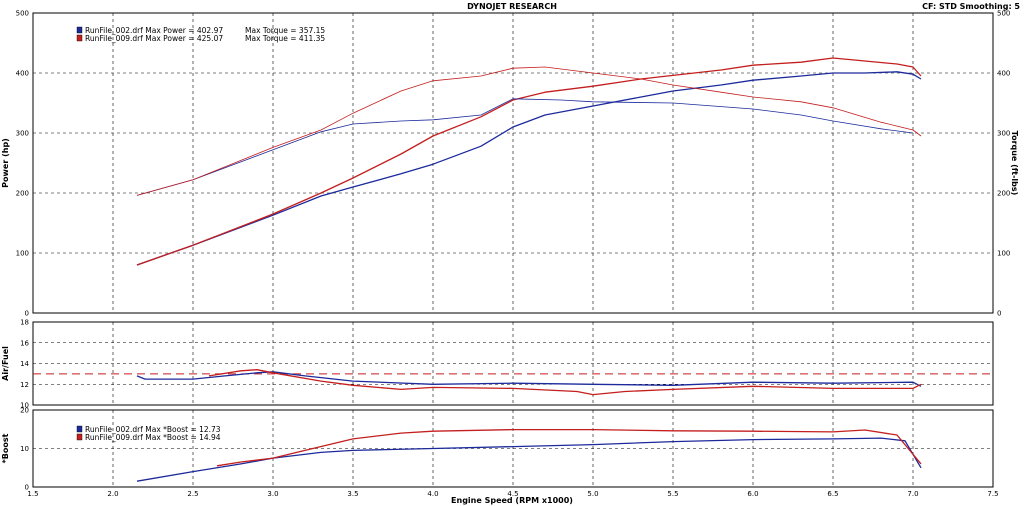 This screenshot has width=1024, height=506. What do you see at coordinates (525, 147) in the screenshot?
I see `series-torque-runfile002drf` at bounding box center [525, 147].